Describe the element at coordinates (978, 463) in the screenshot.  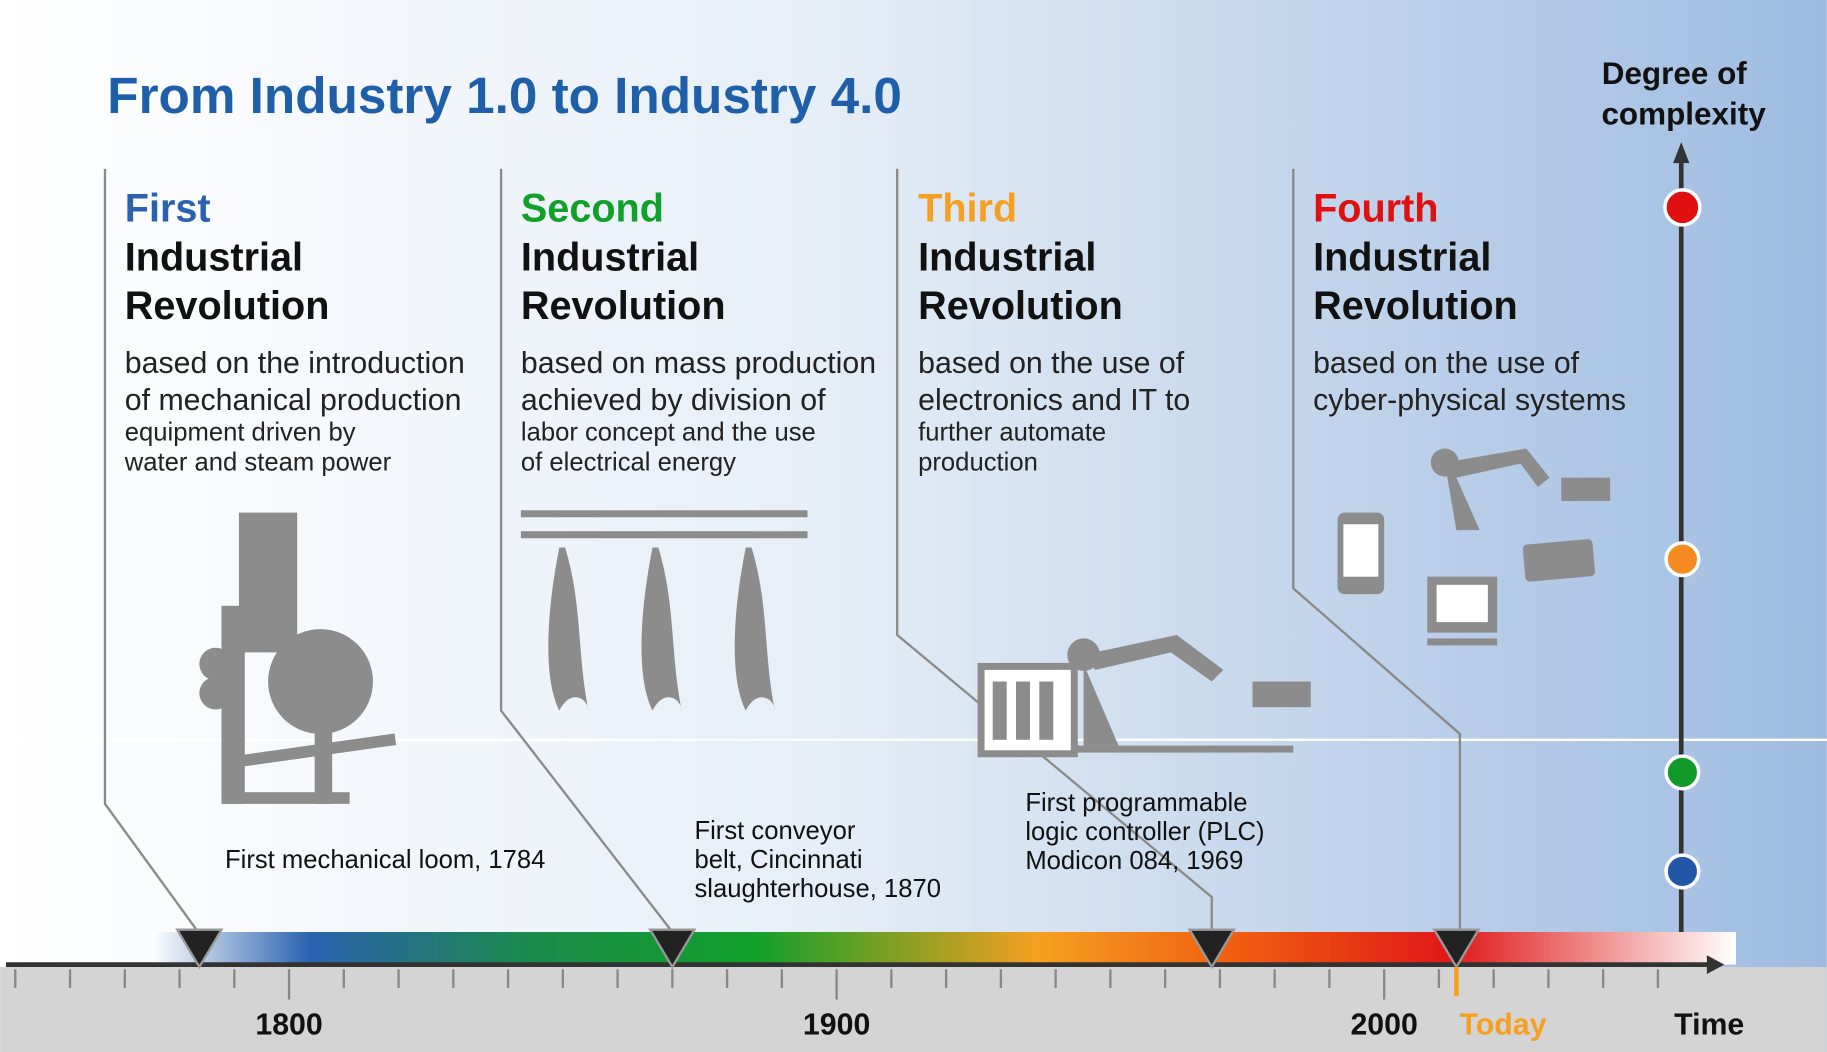
I see `description: production` at that location.